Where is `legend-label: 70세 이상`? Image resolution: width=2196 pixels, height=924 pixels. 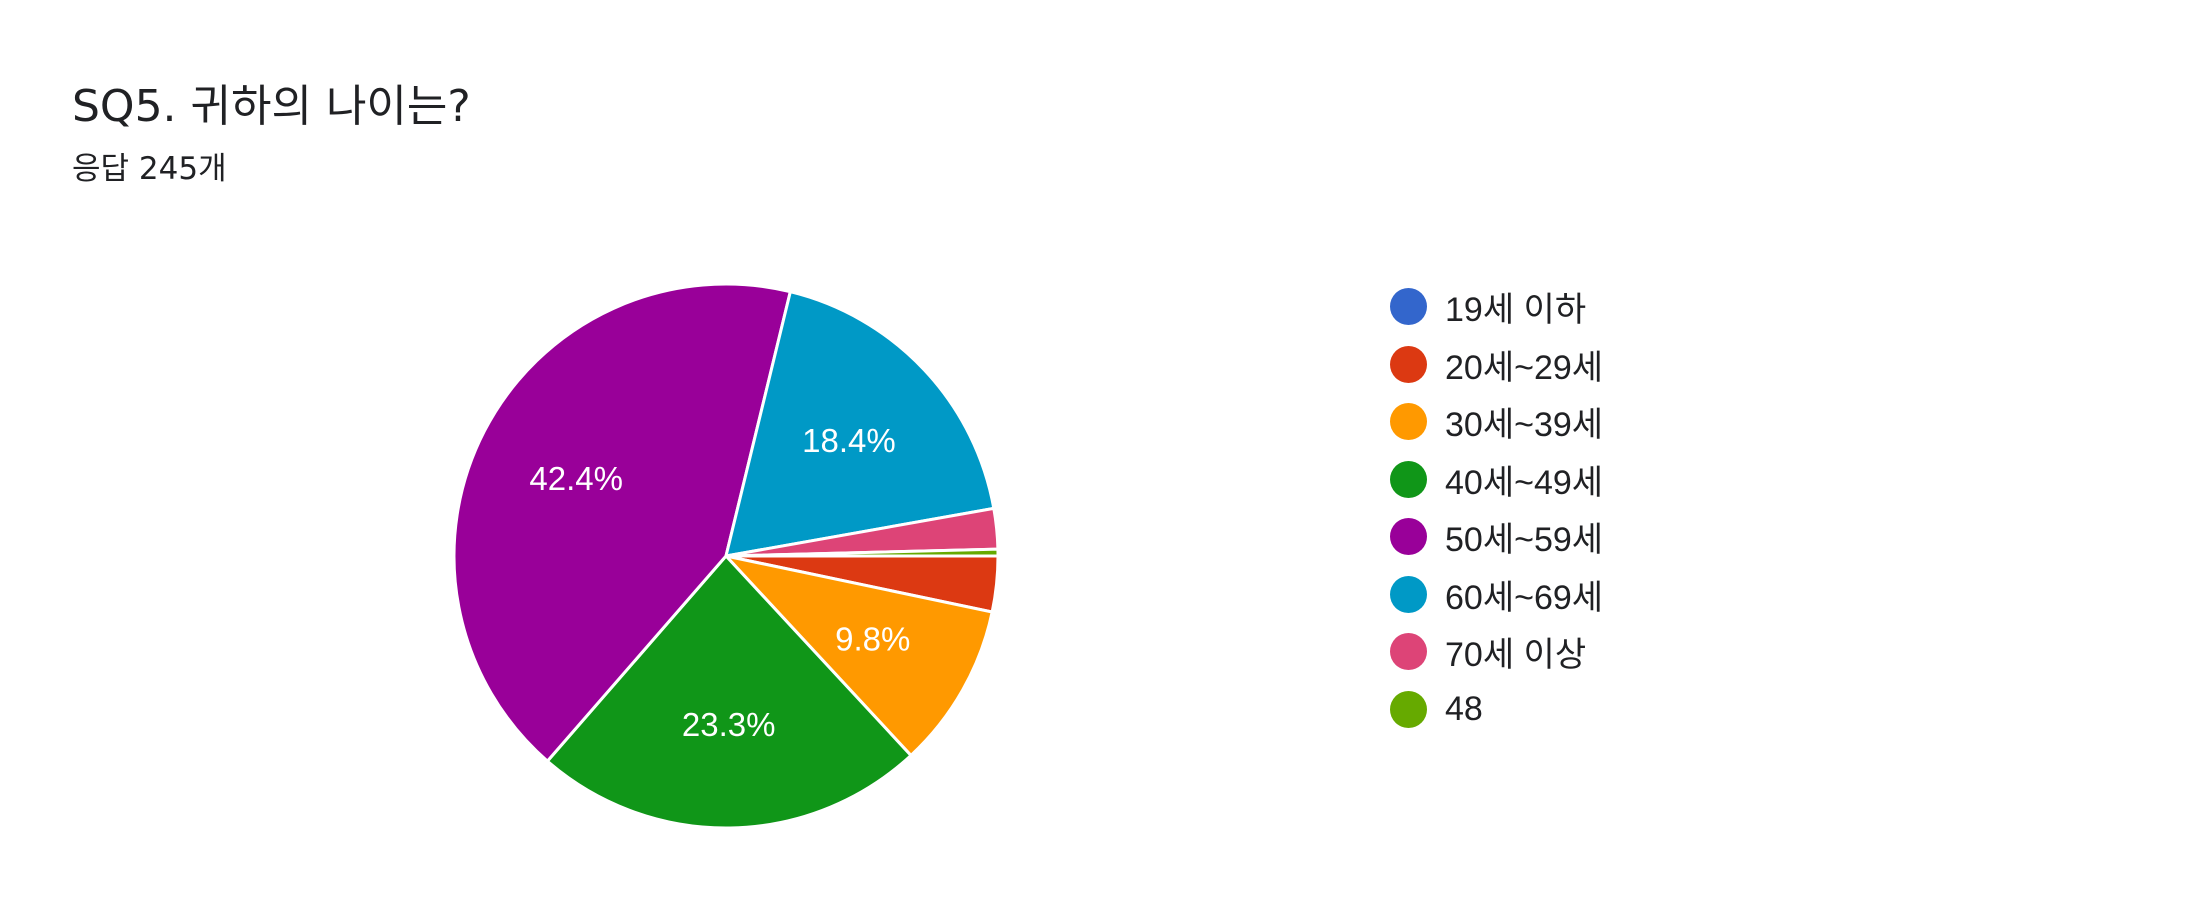
legend-label: 70세 이상 is located at coordinates (1516, 655).